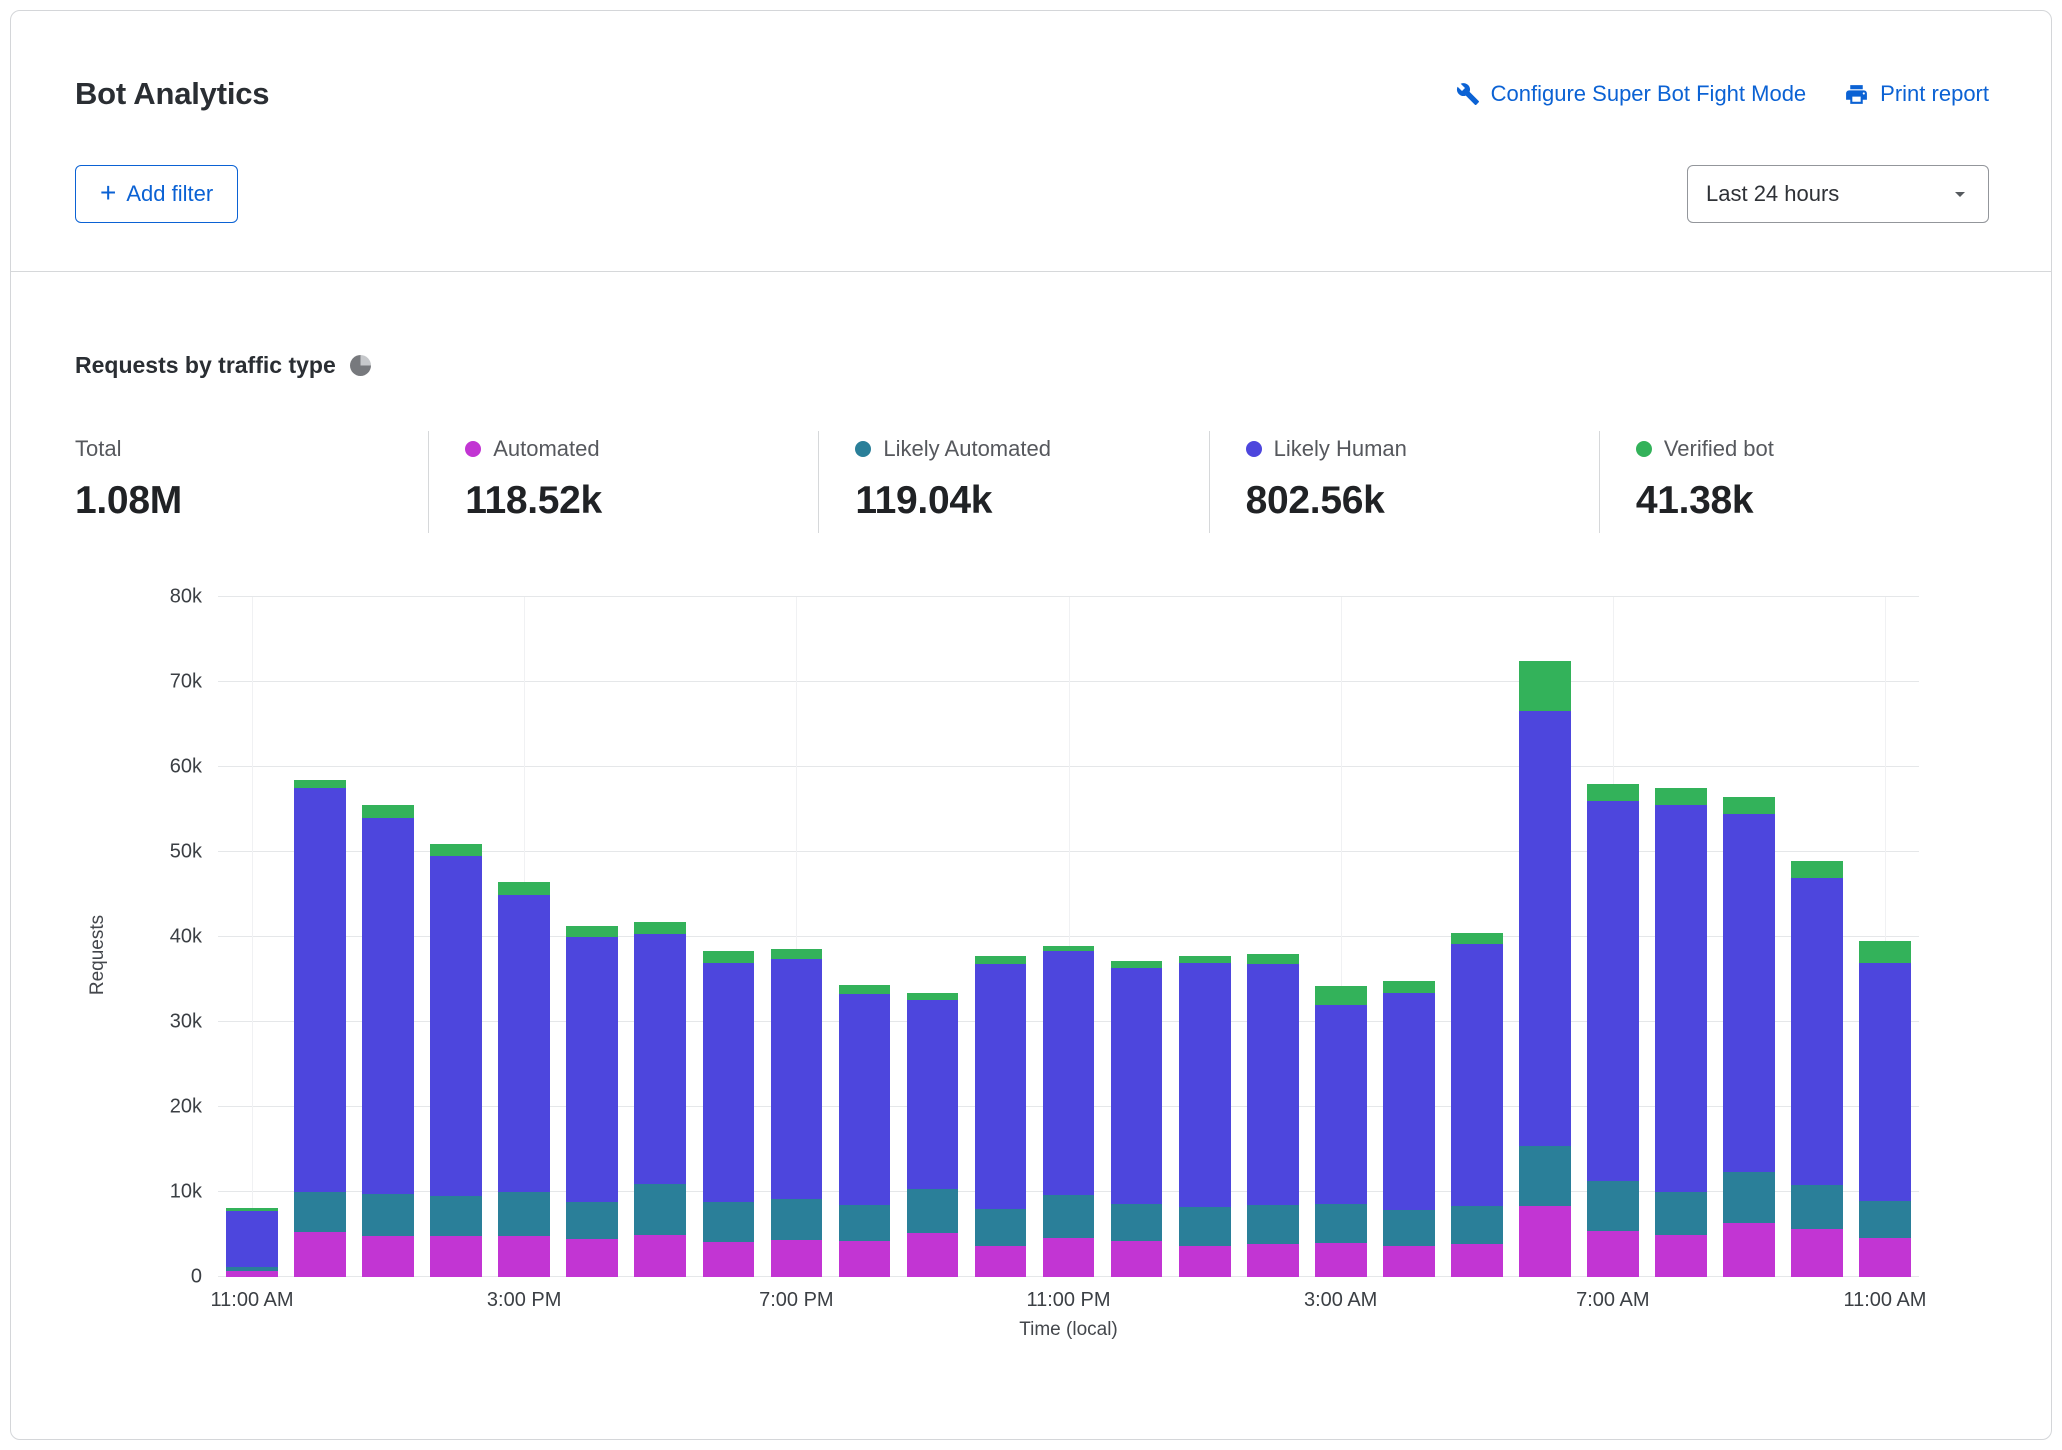 The width and height of the screenshot is (2062, 1450). I want to click on legend-dot-verified-bot, so click(1643, 449).